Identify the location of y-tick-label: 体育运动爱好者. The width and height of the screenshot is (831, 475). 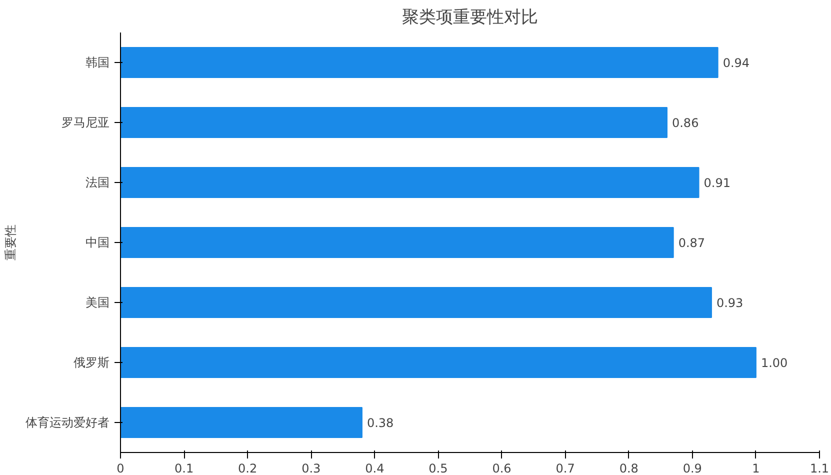
(68, 423).